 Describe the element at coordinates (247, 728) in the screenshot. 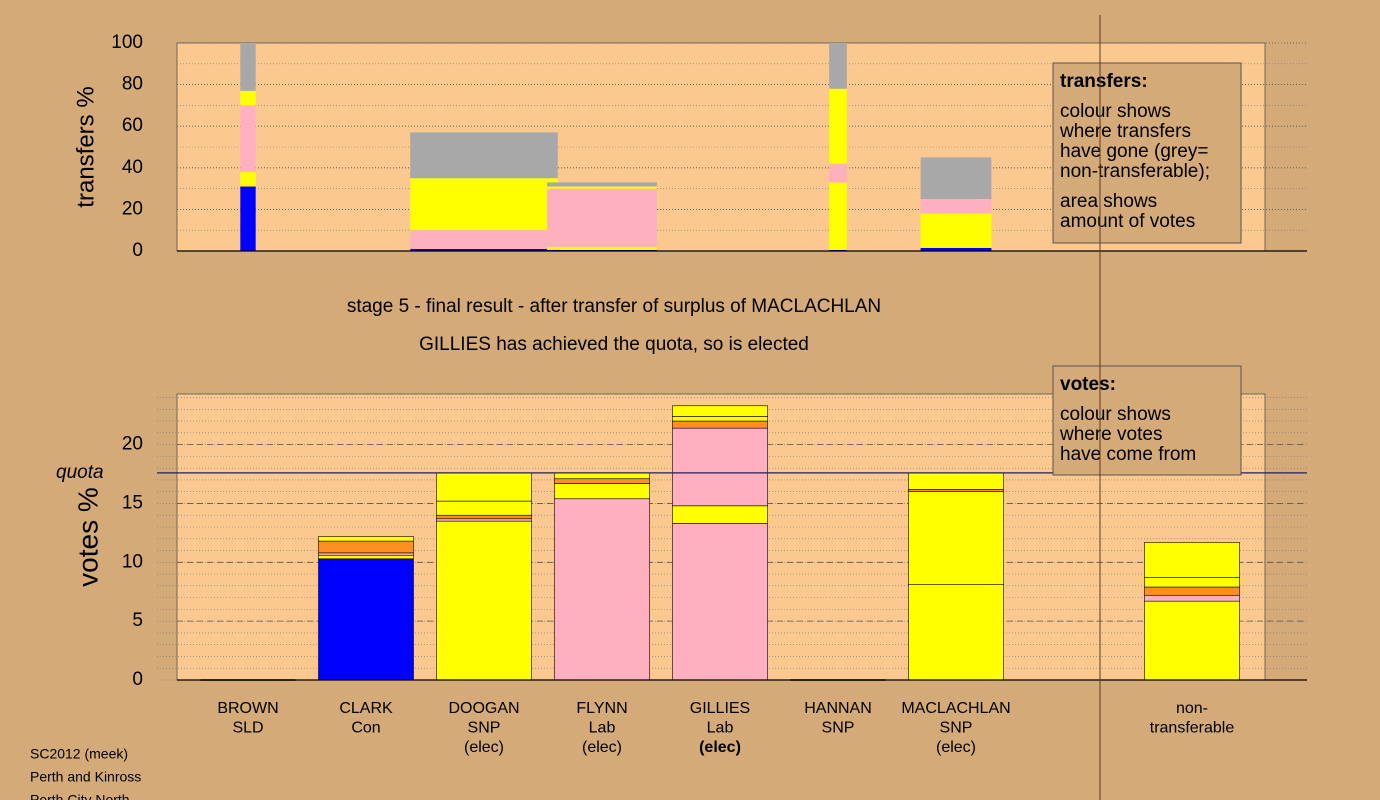

I see `x-tick-line: SLD` at that location.